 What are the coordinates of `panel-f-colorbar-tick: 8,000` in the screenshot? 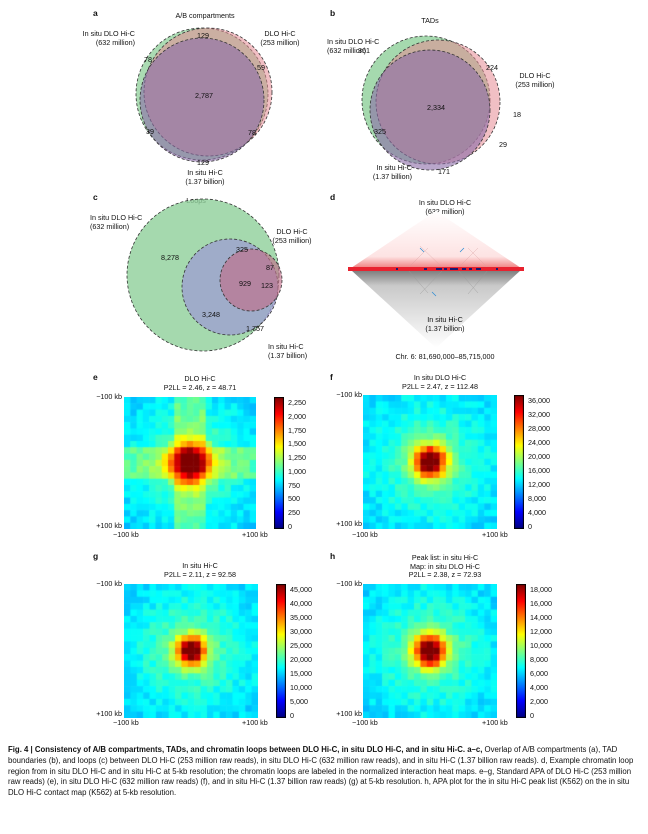 It's located at (537, 498).